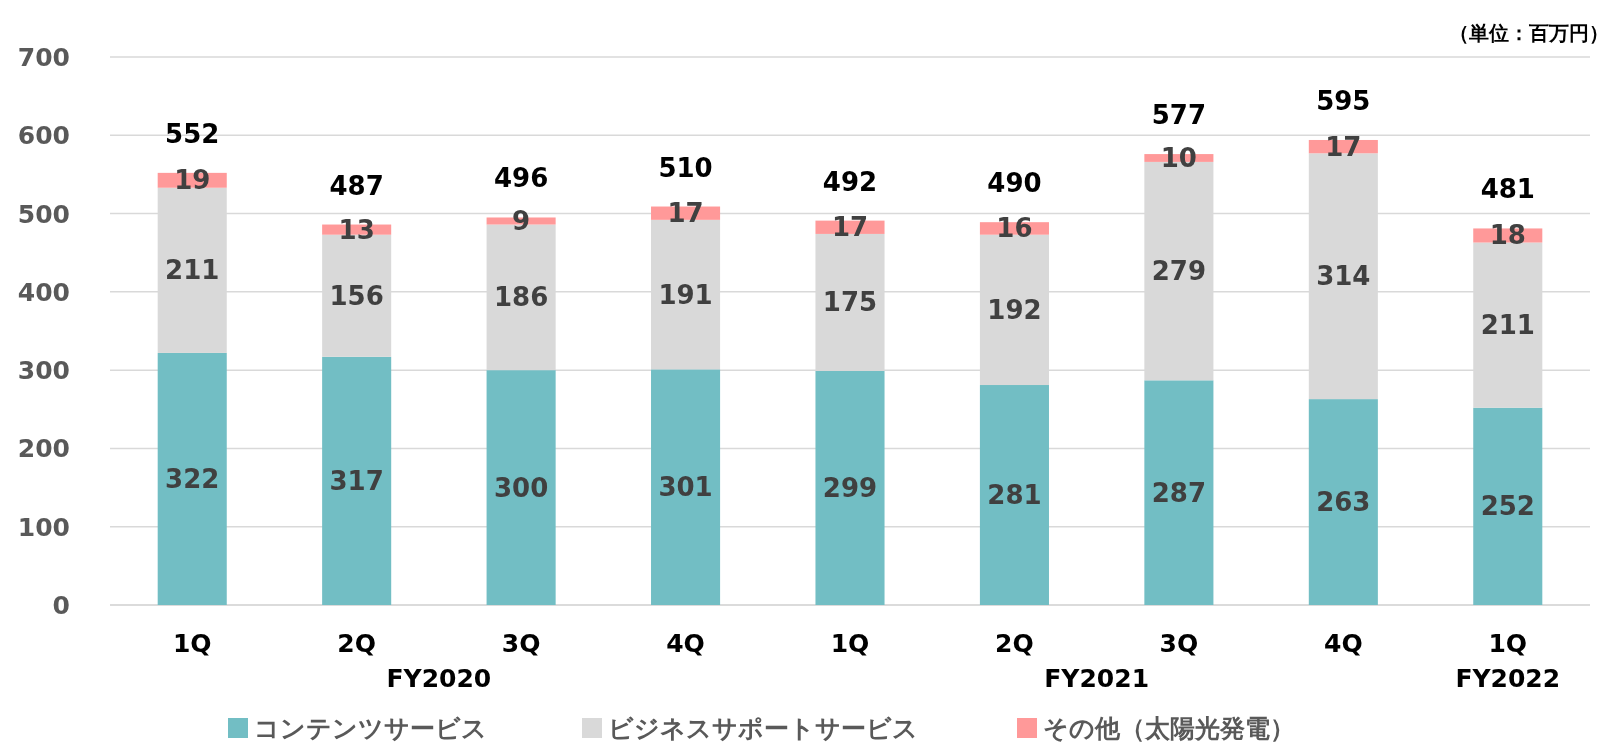  What do you see at coordinates (356, 229) in the screenshot?
I see `data-label: 13` at bounding box center [356, 229].